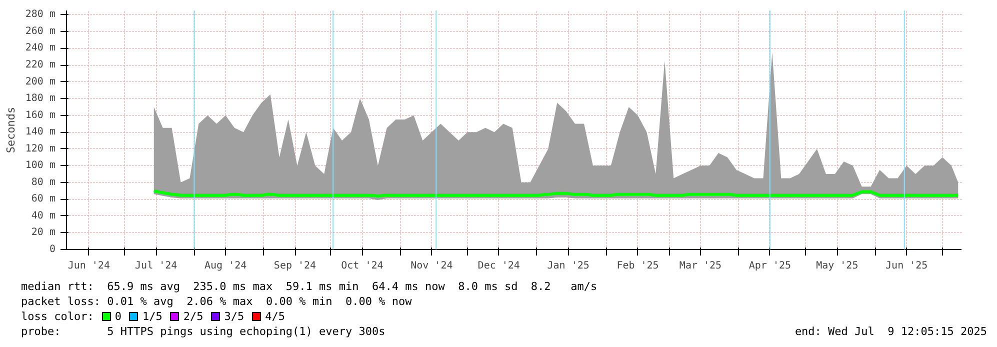 The height and width of the screenshot is (347, 997). Describe the element at coordinates (43, 216) in the screenshot. I see `y-tick-label: 40 m` at that location.